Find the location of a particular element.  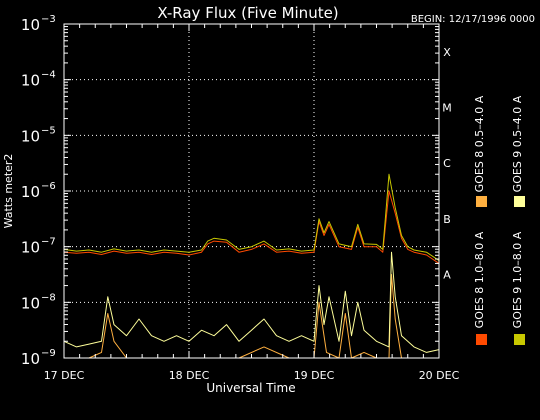

legend-label-4: GOES 9 0.5–4.0 A is located at coordinates (517, 143).